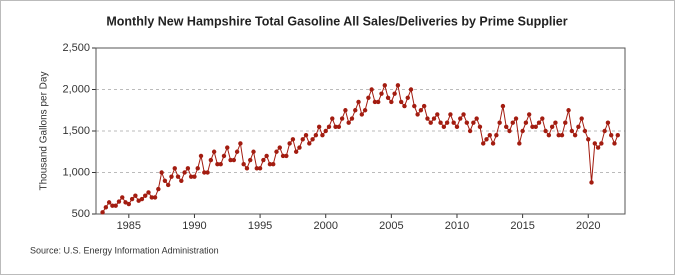 The height and width of the screenshot is (275, 675). What do you see at coordinates (588, 226) in the screenshot?
I see `x-tick-label: 2020` at bounding box center [588, 226].